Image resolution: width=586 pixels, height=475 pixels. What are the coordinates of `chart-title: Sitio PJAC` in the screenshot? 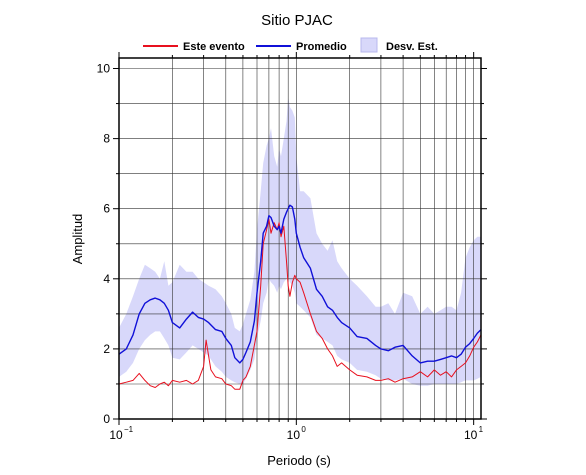 It's located at (297, 20).